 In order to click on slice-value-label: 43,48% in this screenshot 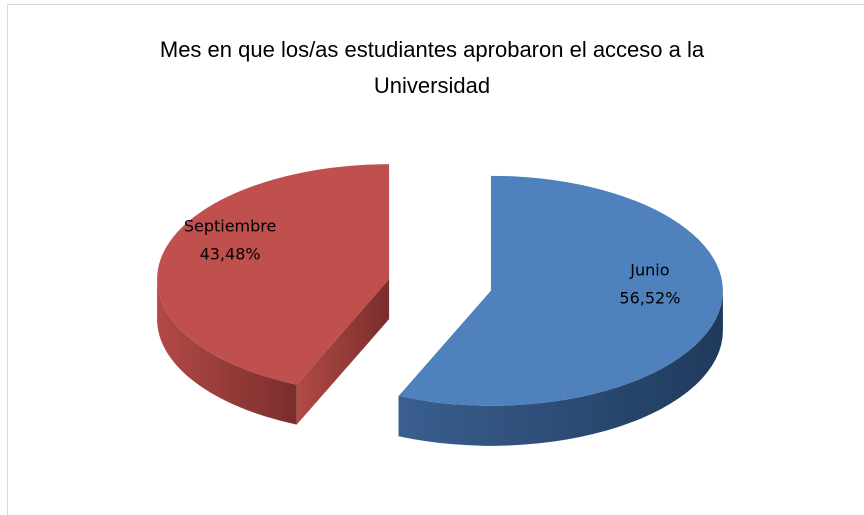, I will do `click(230, 253)`.